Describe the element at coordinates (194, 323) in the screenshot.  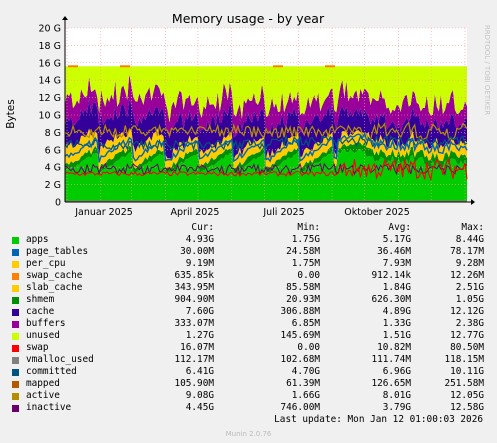
I see `legend-cur: 333.07M` at that location.